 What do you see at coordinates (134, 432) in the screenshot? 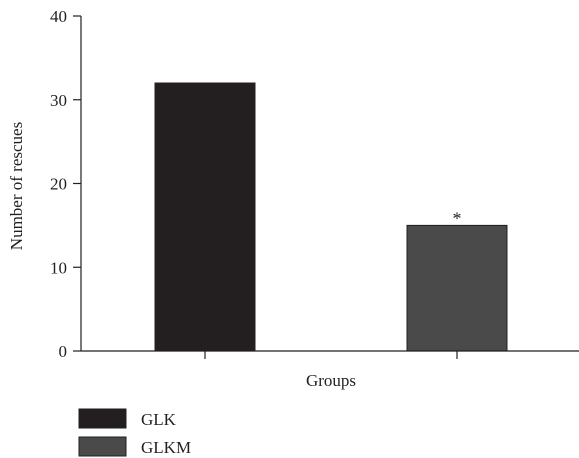
I see `legend: GLK GLKM` at bounding box center [134, 432].